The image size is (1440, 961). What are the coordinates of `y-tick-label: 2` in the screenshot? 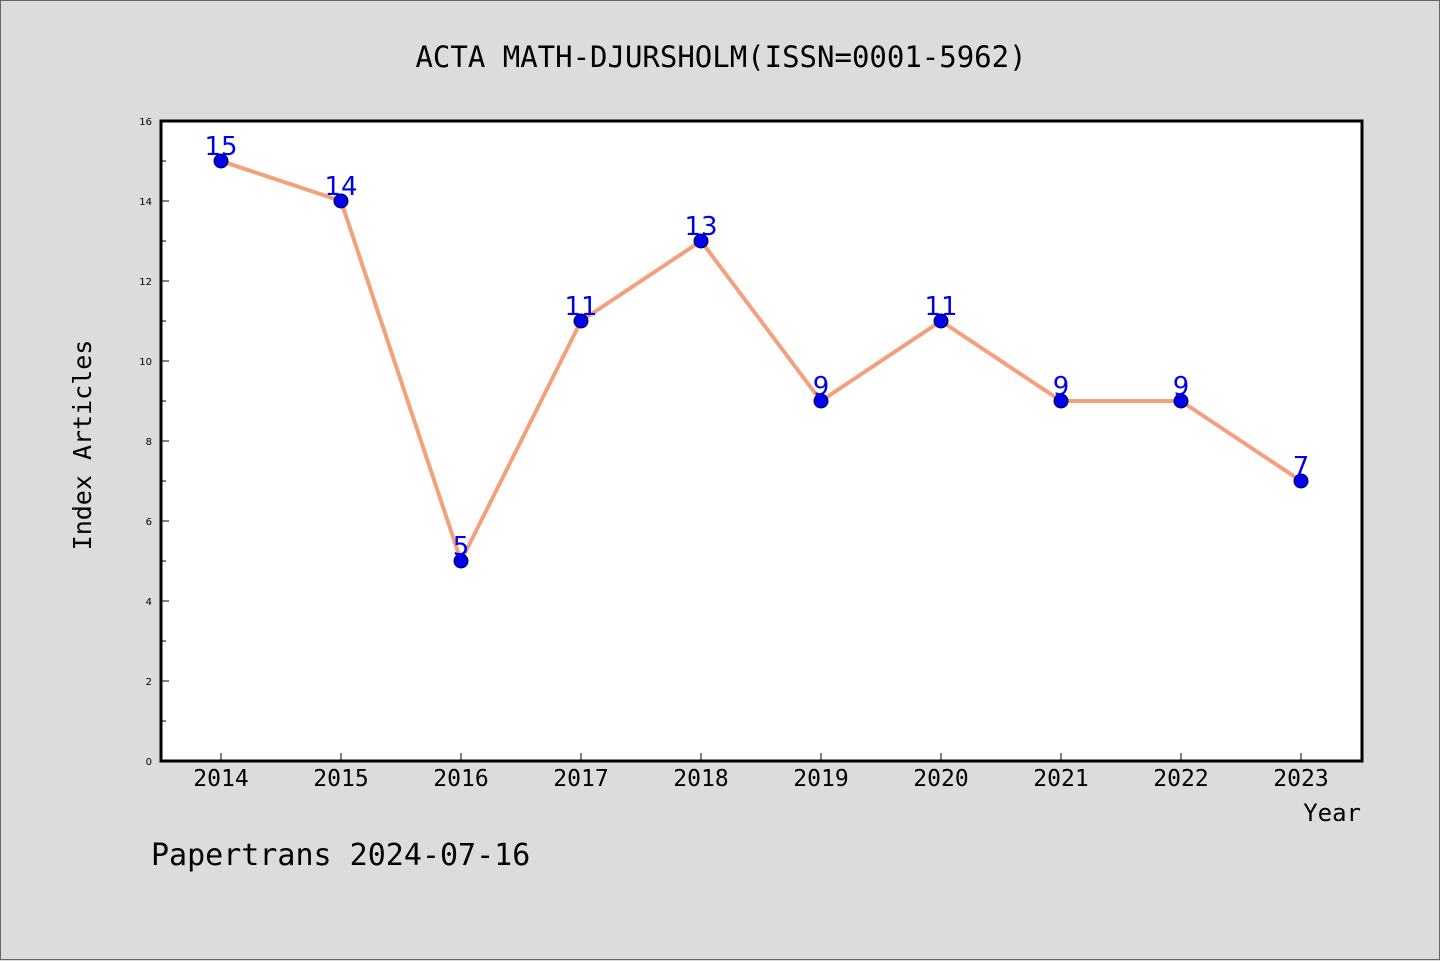 It's located at (149, 682).